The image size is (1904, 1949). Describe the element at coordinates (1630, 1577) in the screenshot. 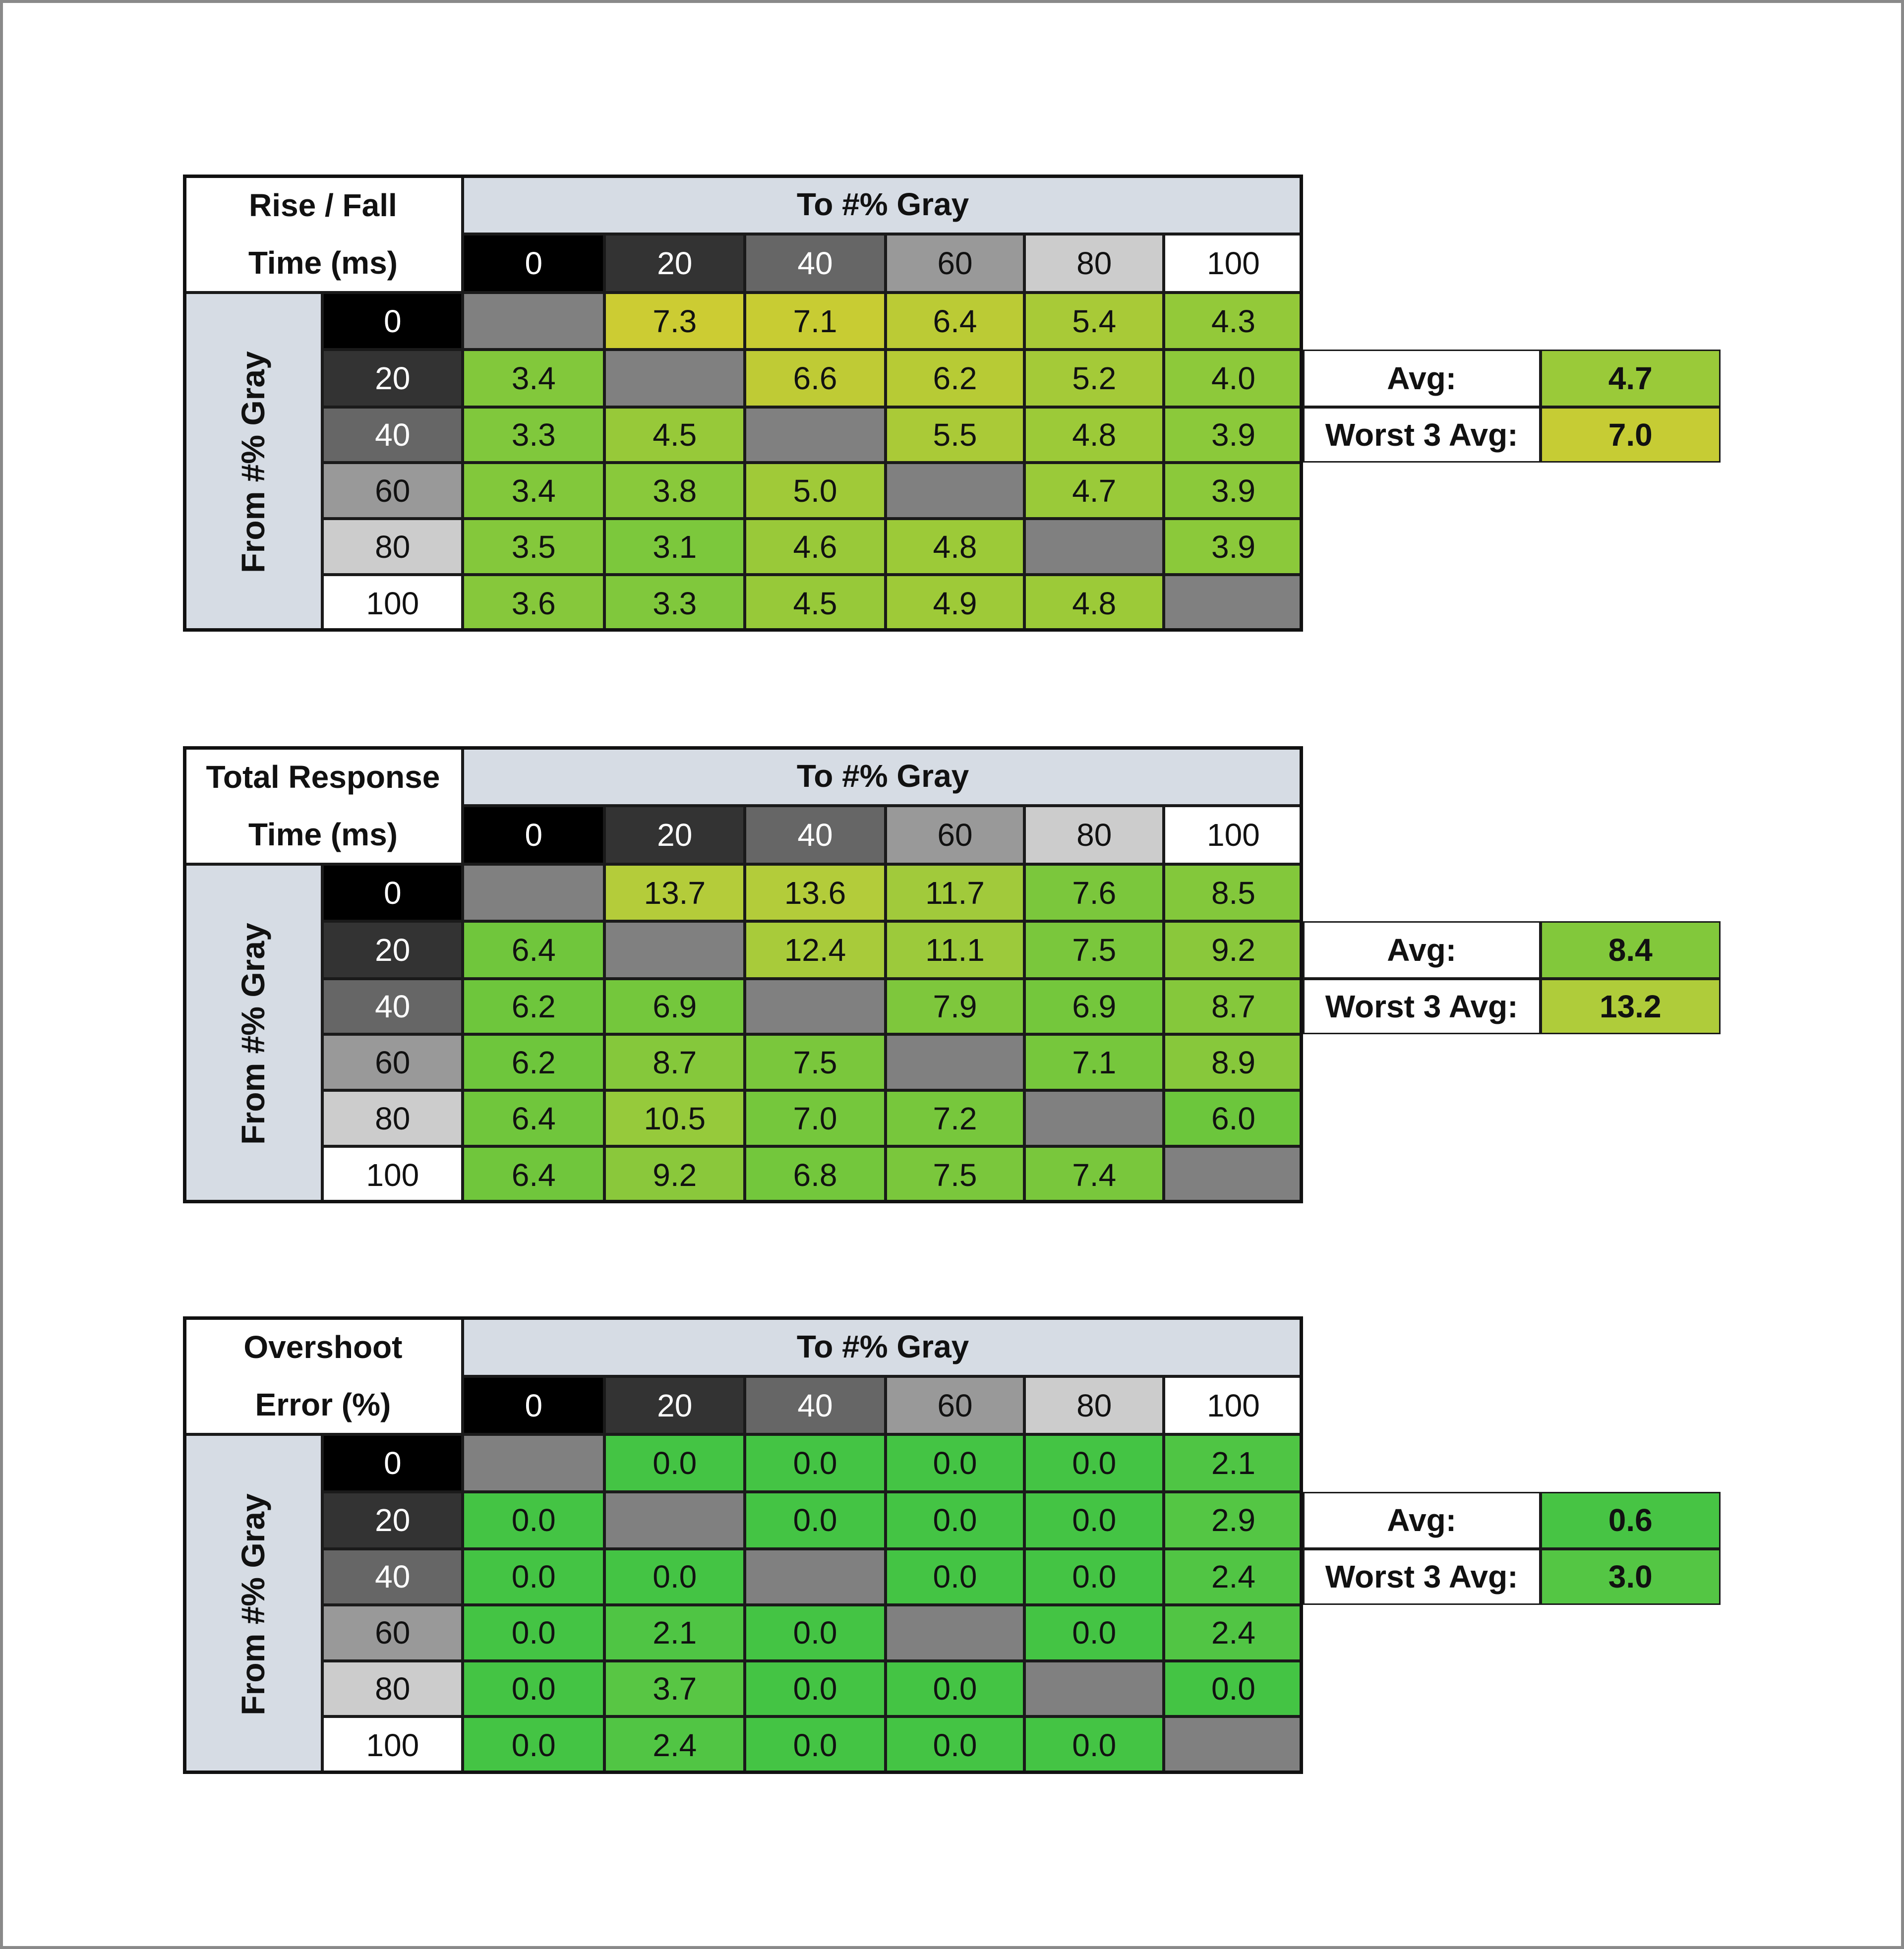

I see `summary-value: 3.0` at that location.